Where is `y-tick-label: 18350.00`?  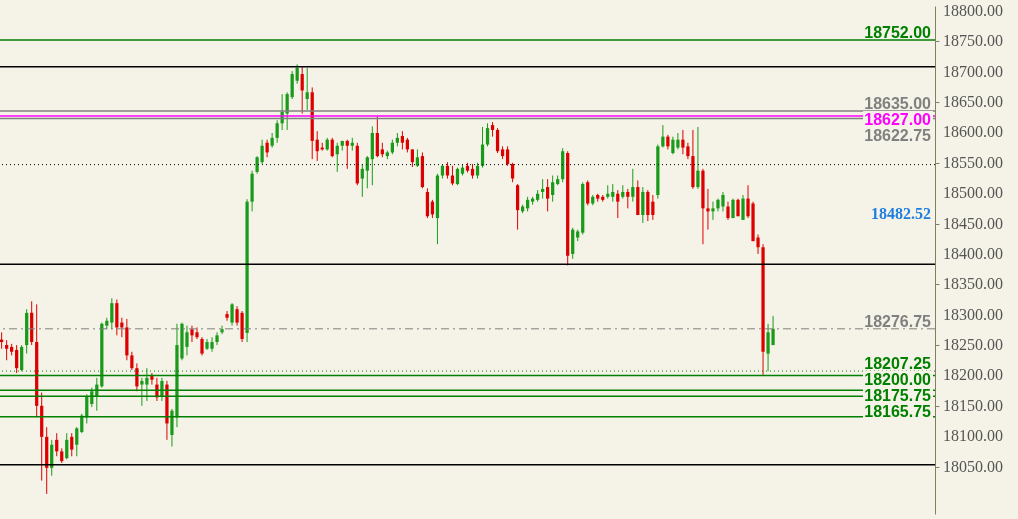
y-tick-label: 18350.00 is located at coordinates (973, 284).